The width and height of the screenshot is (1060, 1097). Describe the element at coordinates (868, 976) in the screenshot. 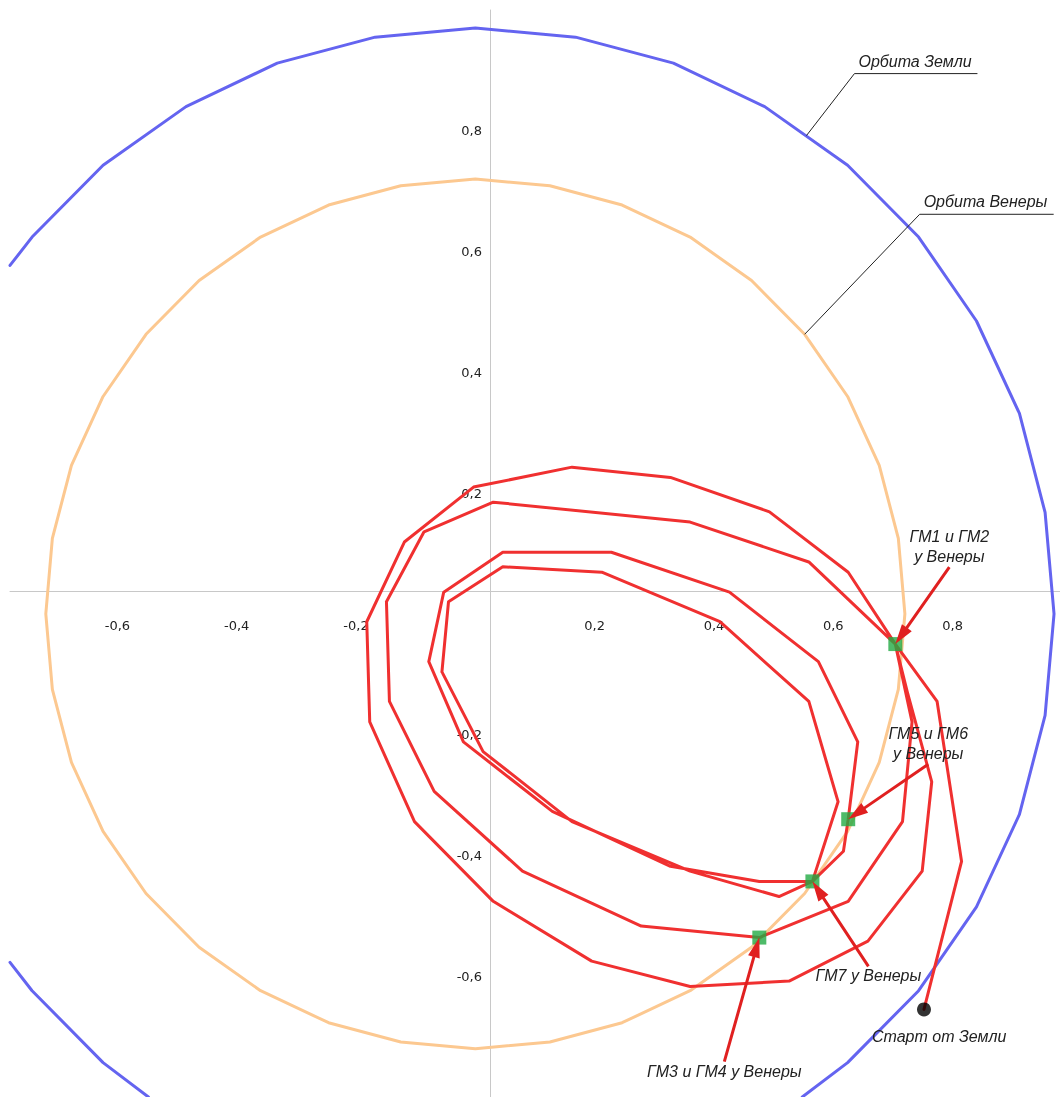

I see `annotation: ГМ7 у Венеры` at that location.